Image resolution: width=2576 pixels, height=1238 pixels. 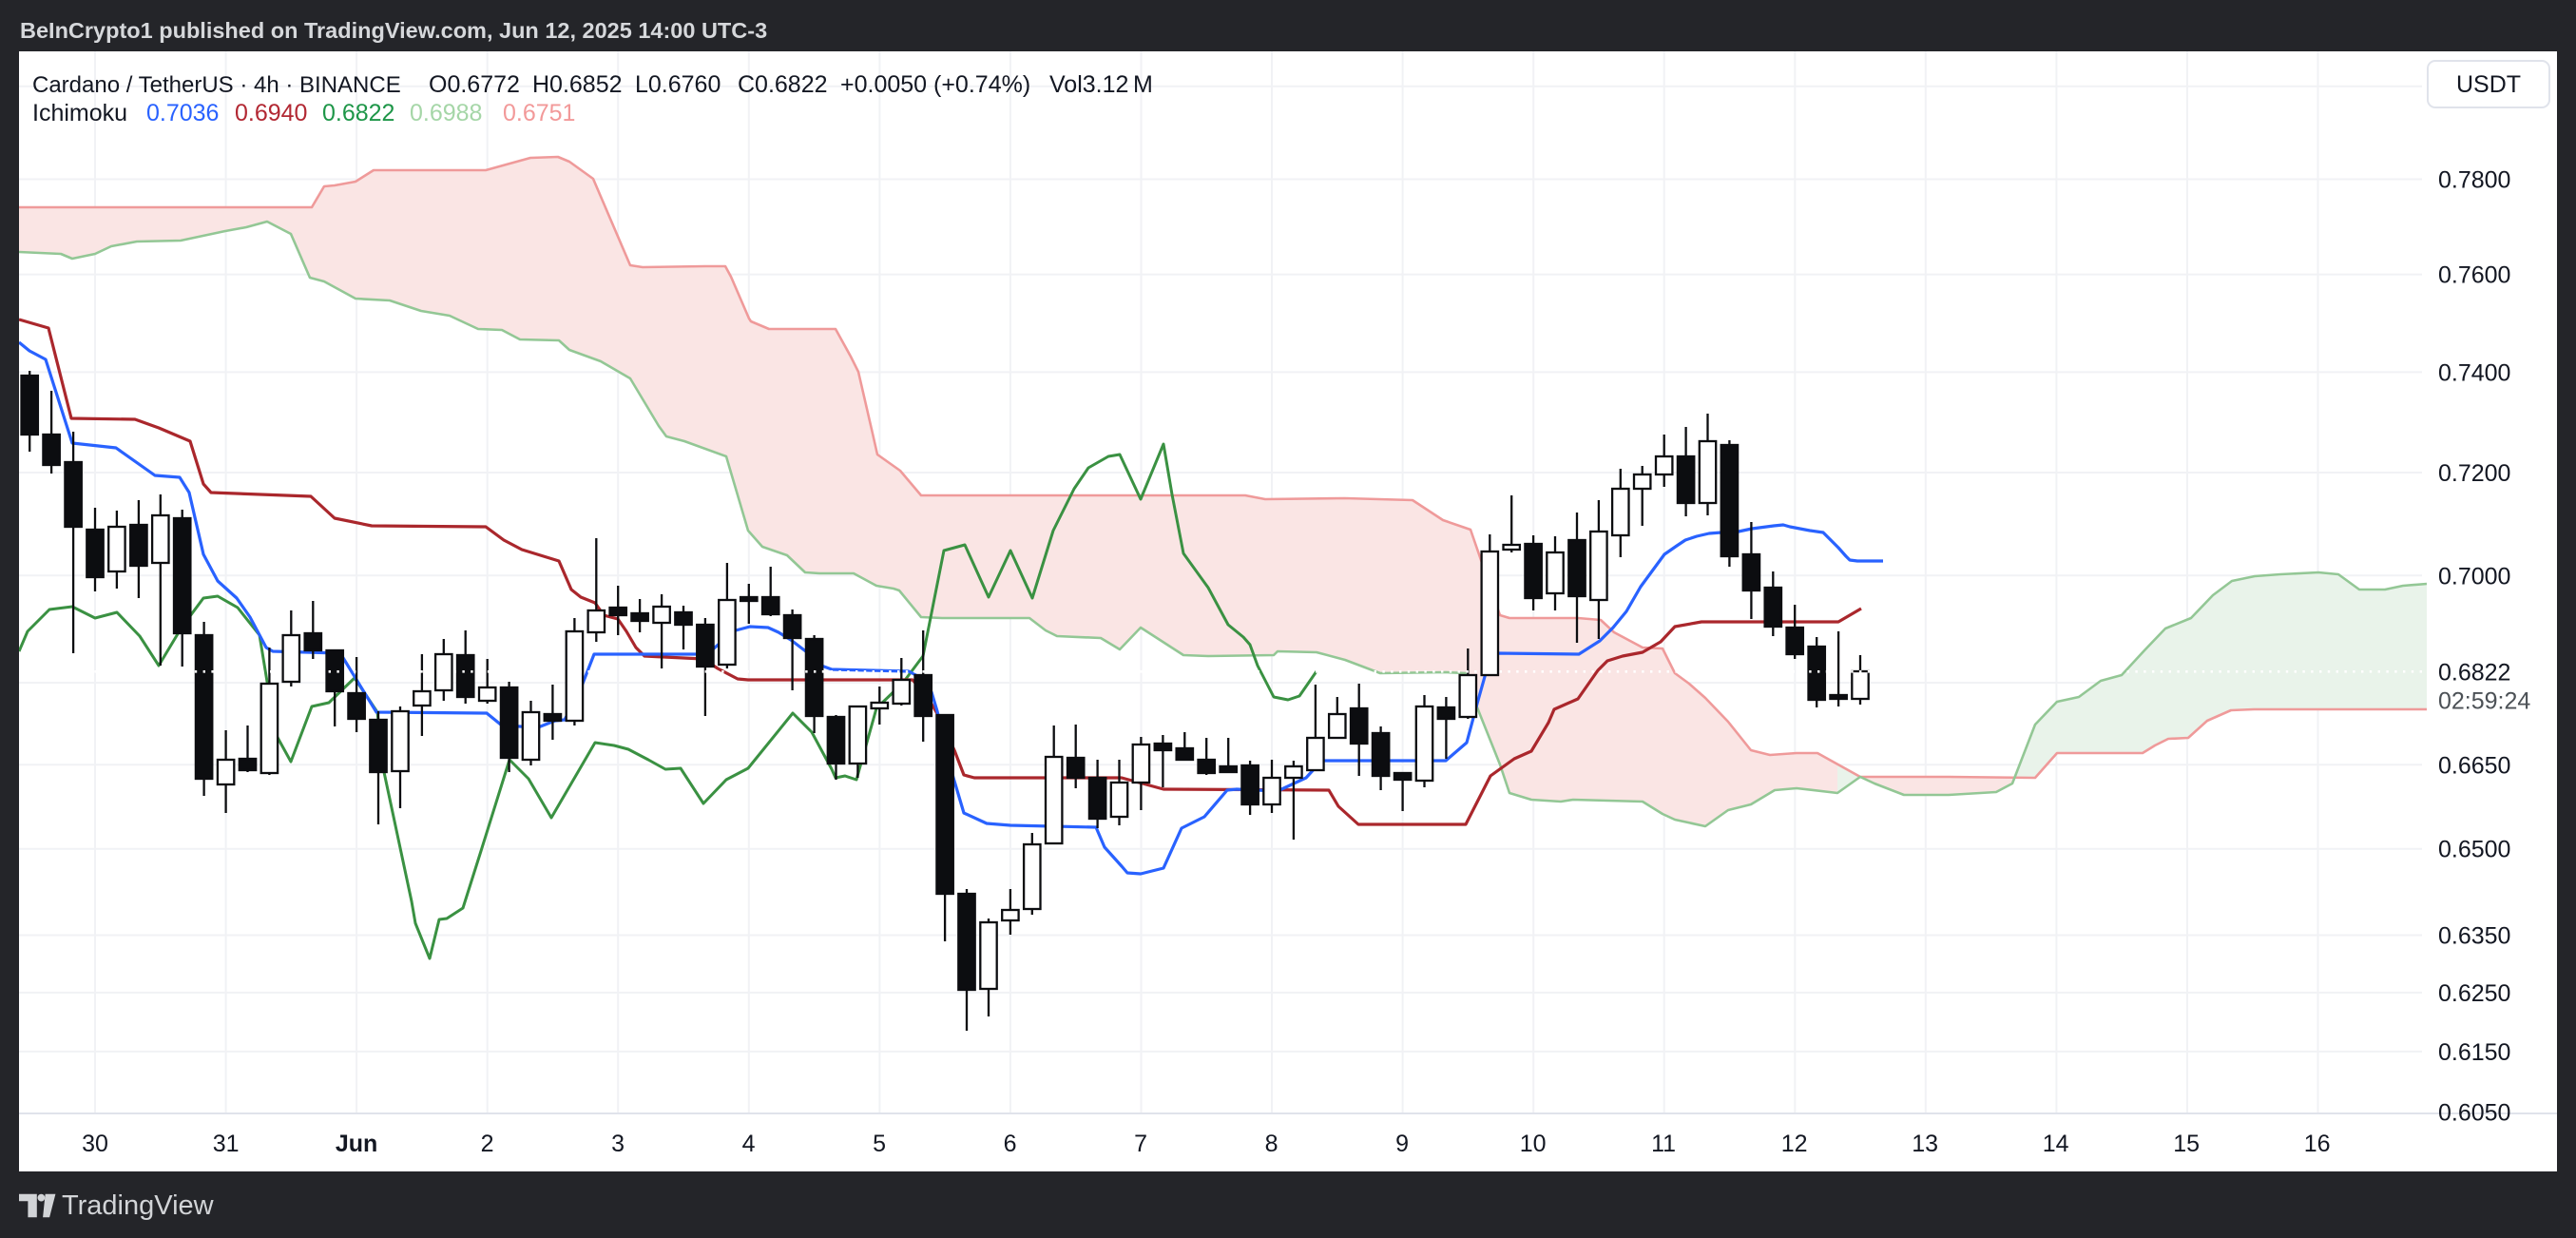 I want to click on svg-text: 0.6650, so click(x=2474, y=765).